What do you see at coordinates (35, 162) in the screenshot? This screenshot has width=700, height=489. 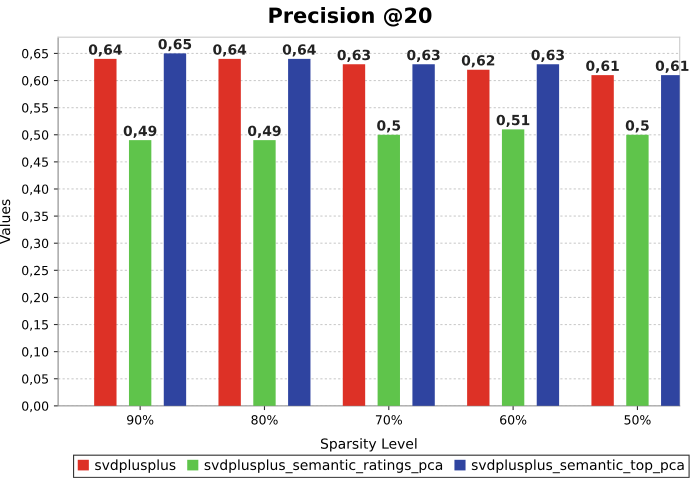 I see `y-tick-label: 0,45` at bounding box center [35, 162].